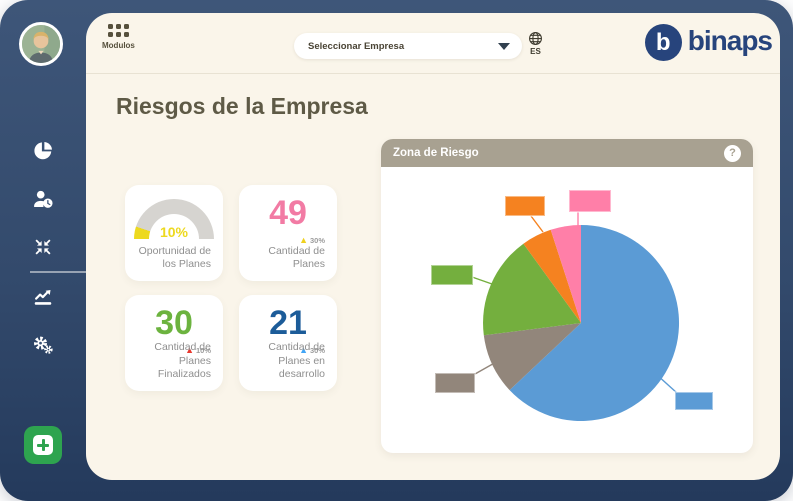 The height and width of the screenshot is (501, 793). I want to click on language-code: ES, so click(535, 51).